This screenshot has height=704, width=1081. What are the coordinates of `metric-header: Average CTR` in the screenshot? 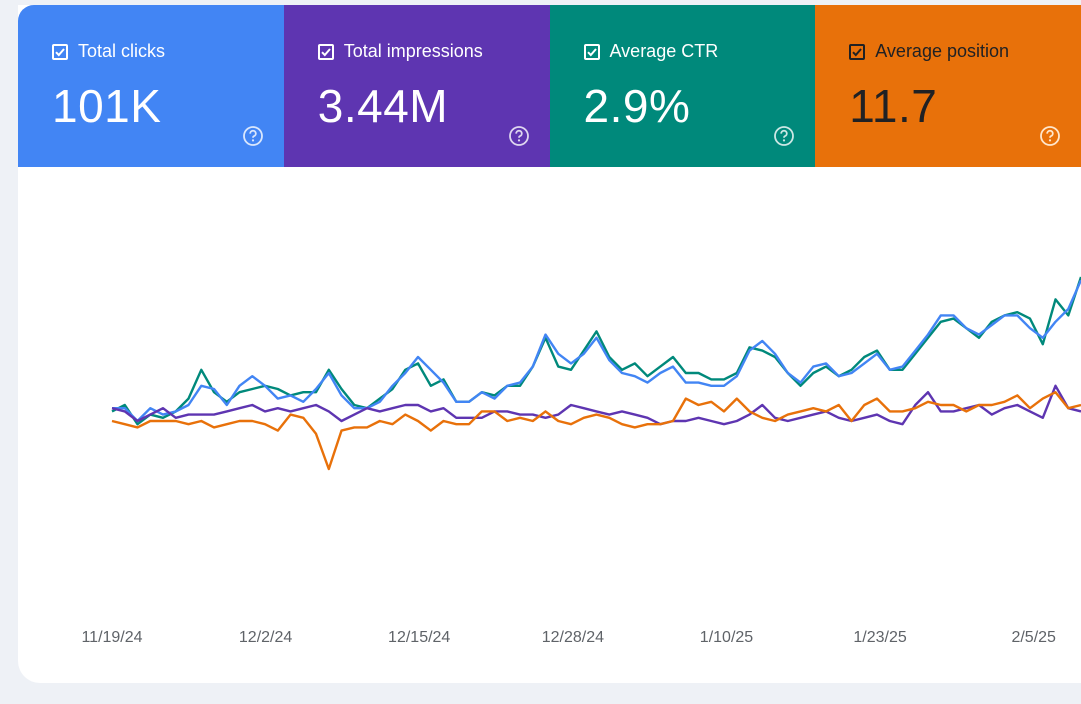 It's located at (651, 51).